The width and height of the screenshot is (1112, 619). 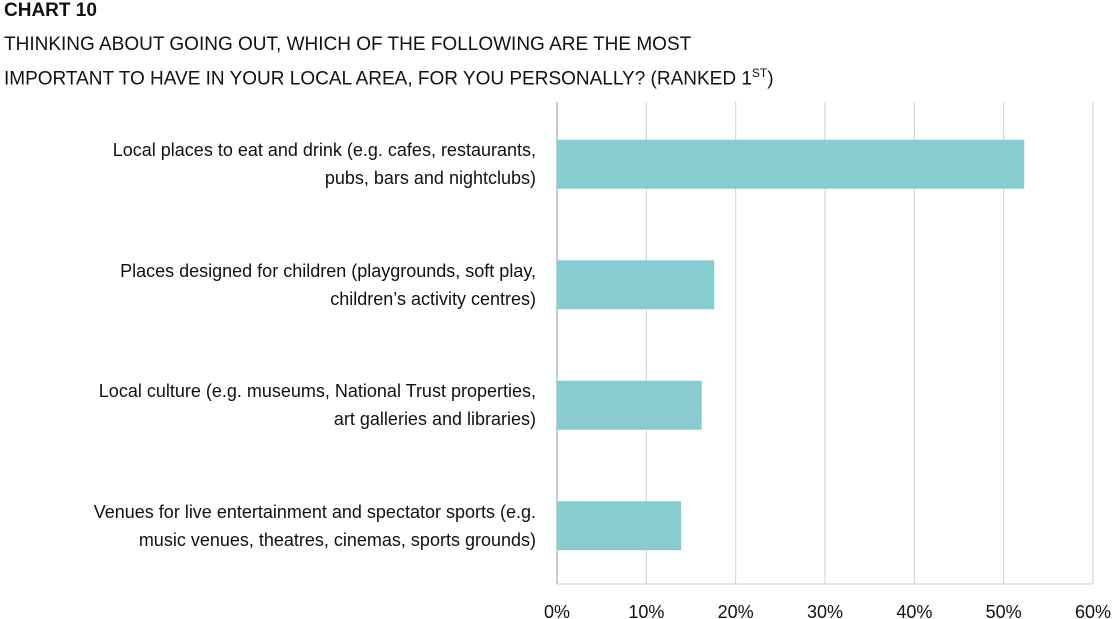 I want to click on category-label-line: art galleries and libraries), so click(x=434, y=419).